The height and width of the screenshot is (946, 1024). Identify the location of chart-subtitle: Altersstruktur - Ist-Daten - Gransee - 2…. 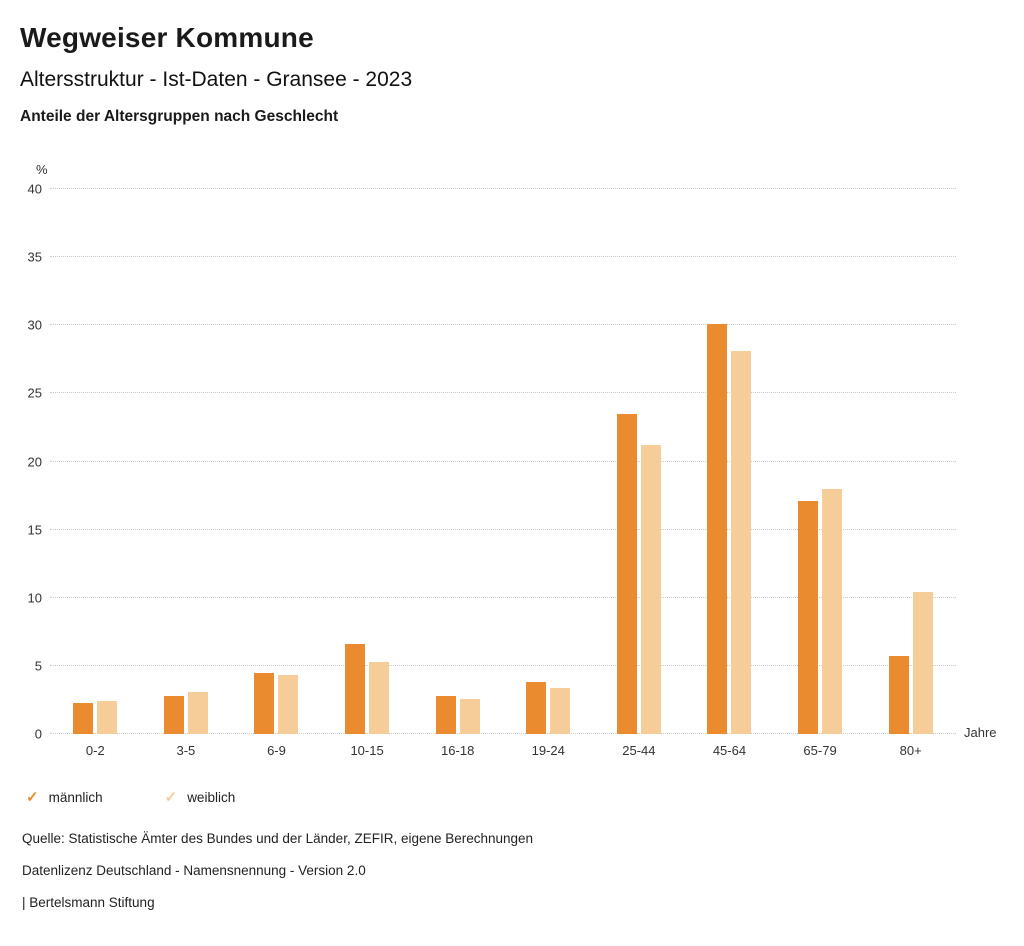
(216, 79).